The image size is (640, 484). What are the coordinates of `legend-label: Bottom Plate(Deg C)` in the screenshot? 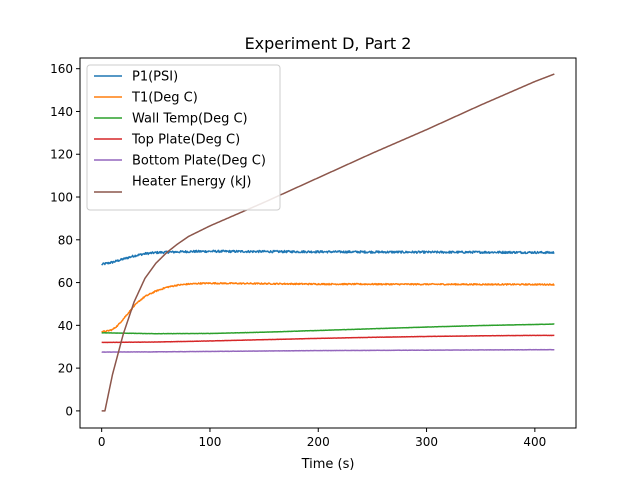 It's located at (199, 161).